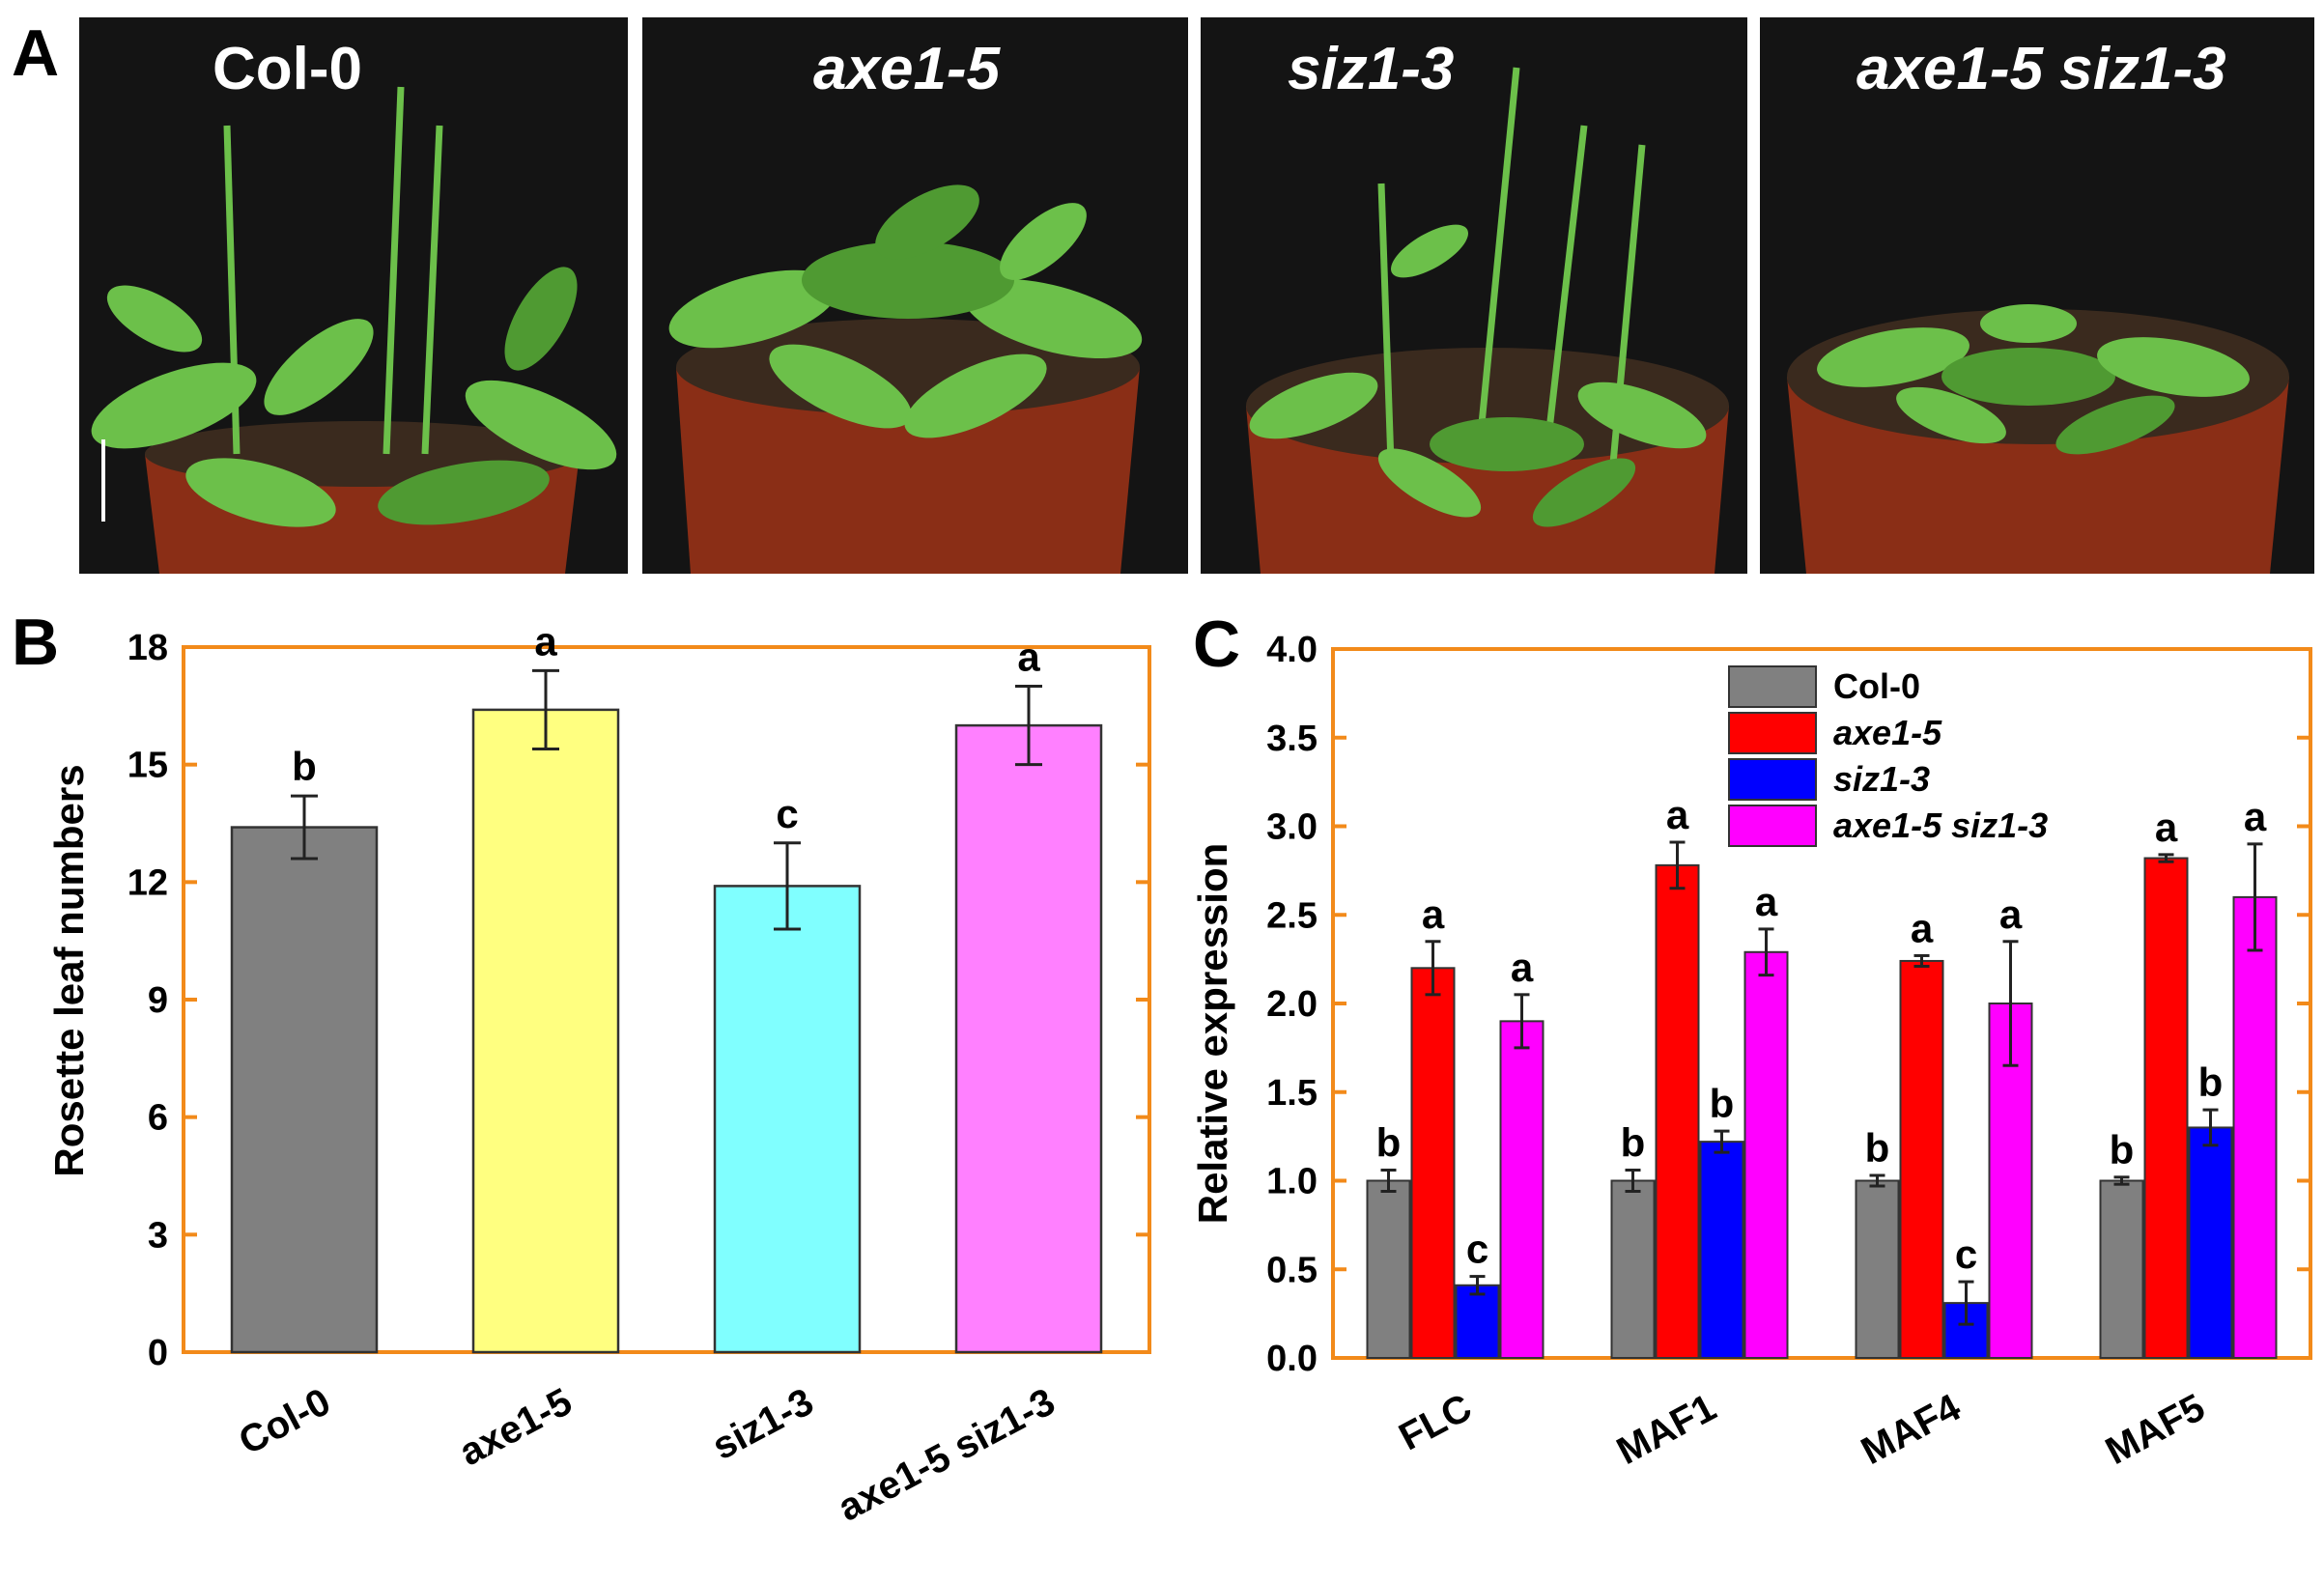  Describe the element at coordinates (158, 1119) in the screenshot. I see `y-tick-label: 6` at that location.